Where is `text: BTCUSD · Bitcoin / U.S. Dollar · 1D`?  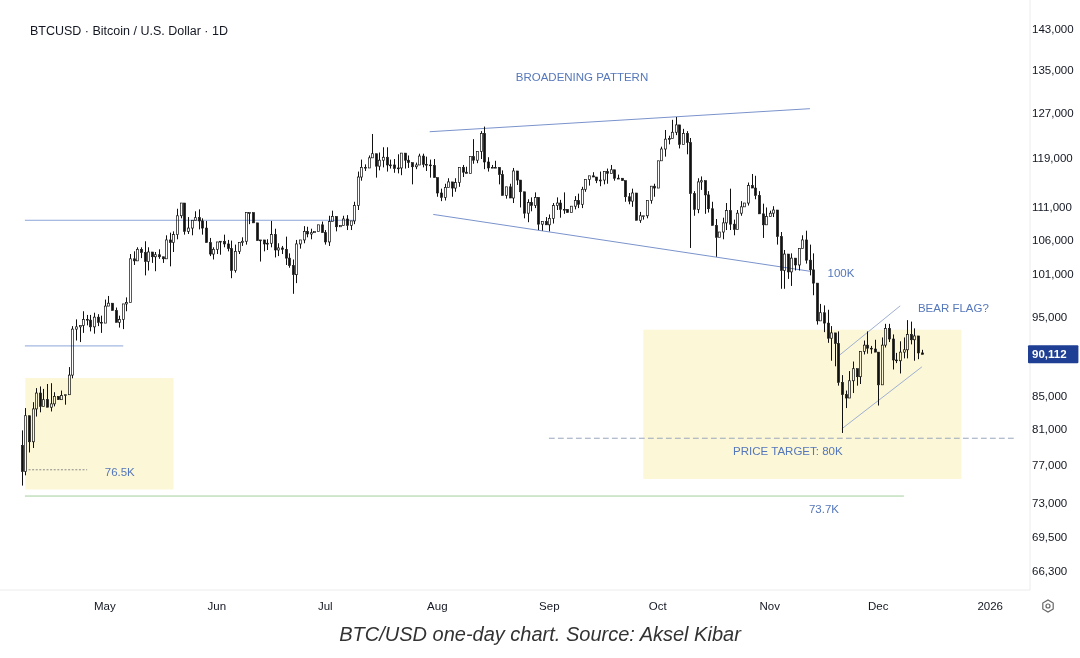 text: BTCUSD · Bitcoin / U.S. Dollar · 1D is located at coordinates (129, 31).